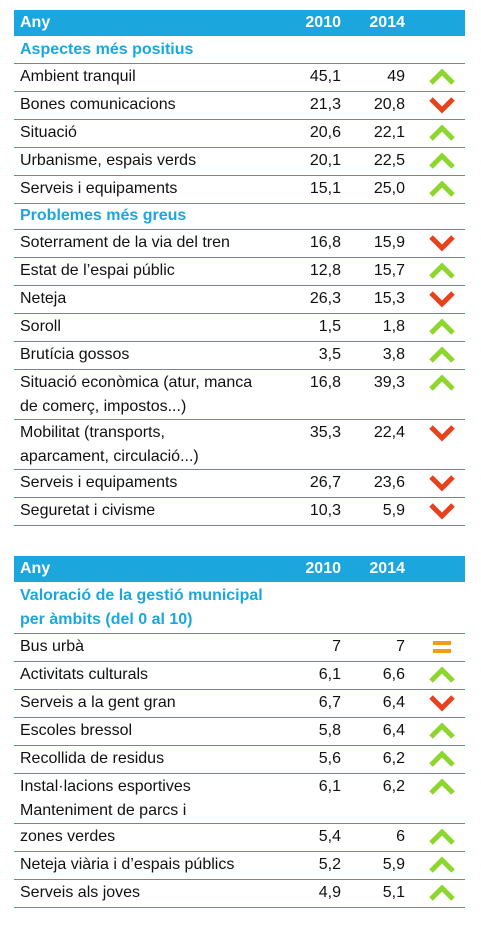  I want to click on value-2010: 15,1, so click(325, 188).